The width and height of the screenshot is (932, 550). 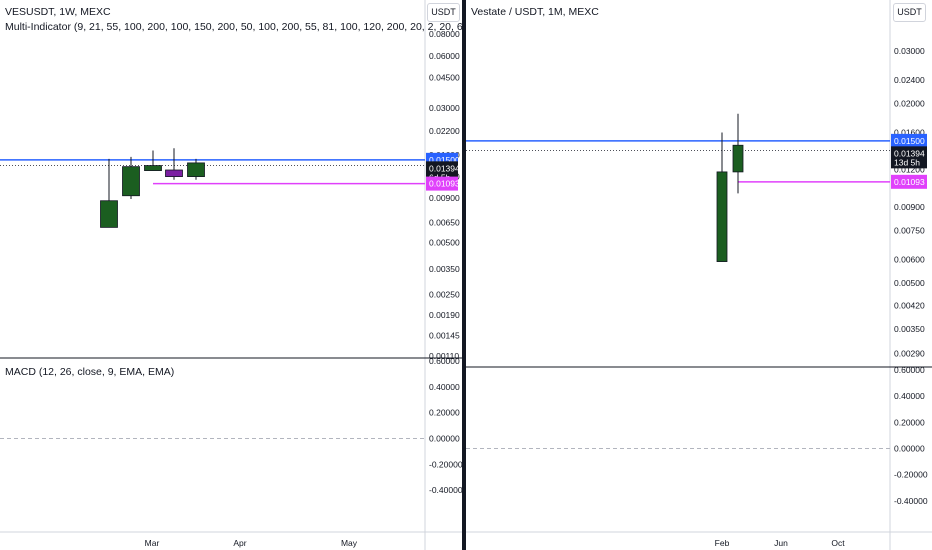 What do you see at coordinates (443, 12) in the screenshot?
I see `left-currency-button: USDT` at bounding box center [443, 12].